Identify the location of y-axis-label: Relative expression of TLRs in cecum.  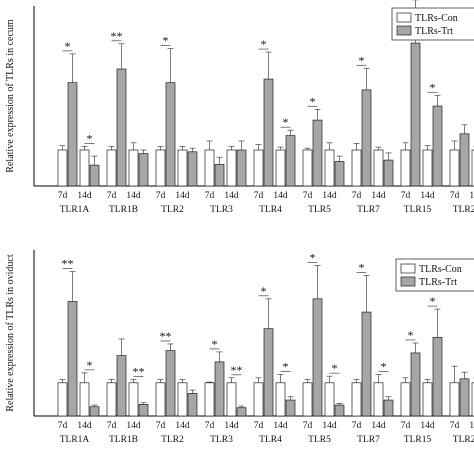
(10, 96).